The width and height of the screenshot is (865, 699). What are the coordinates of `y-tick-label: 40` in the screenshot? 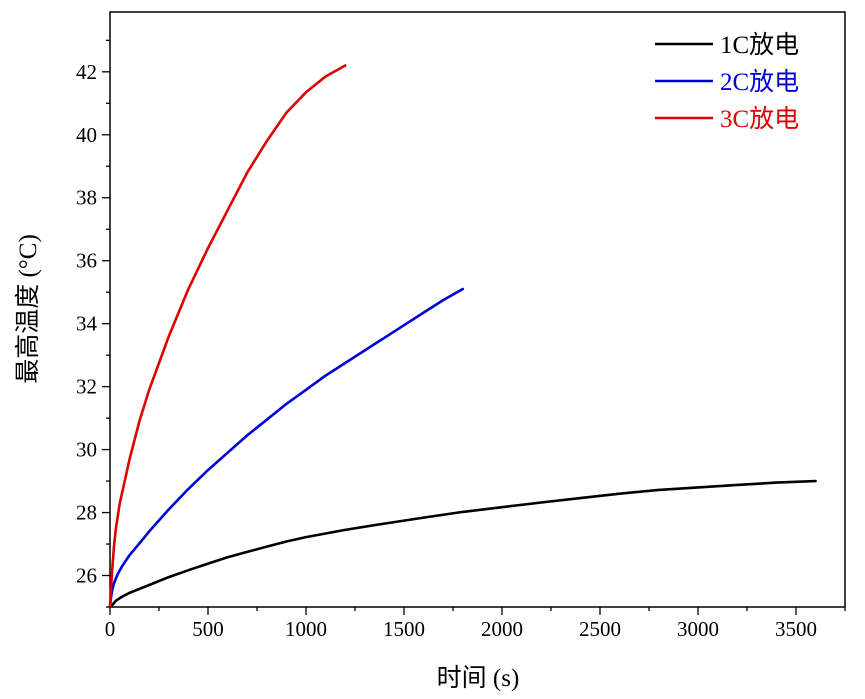 It's located at (86, 135).